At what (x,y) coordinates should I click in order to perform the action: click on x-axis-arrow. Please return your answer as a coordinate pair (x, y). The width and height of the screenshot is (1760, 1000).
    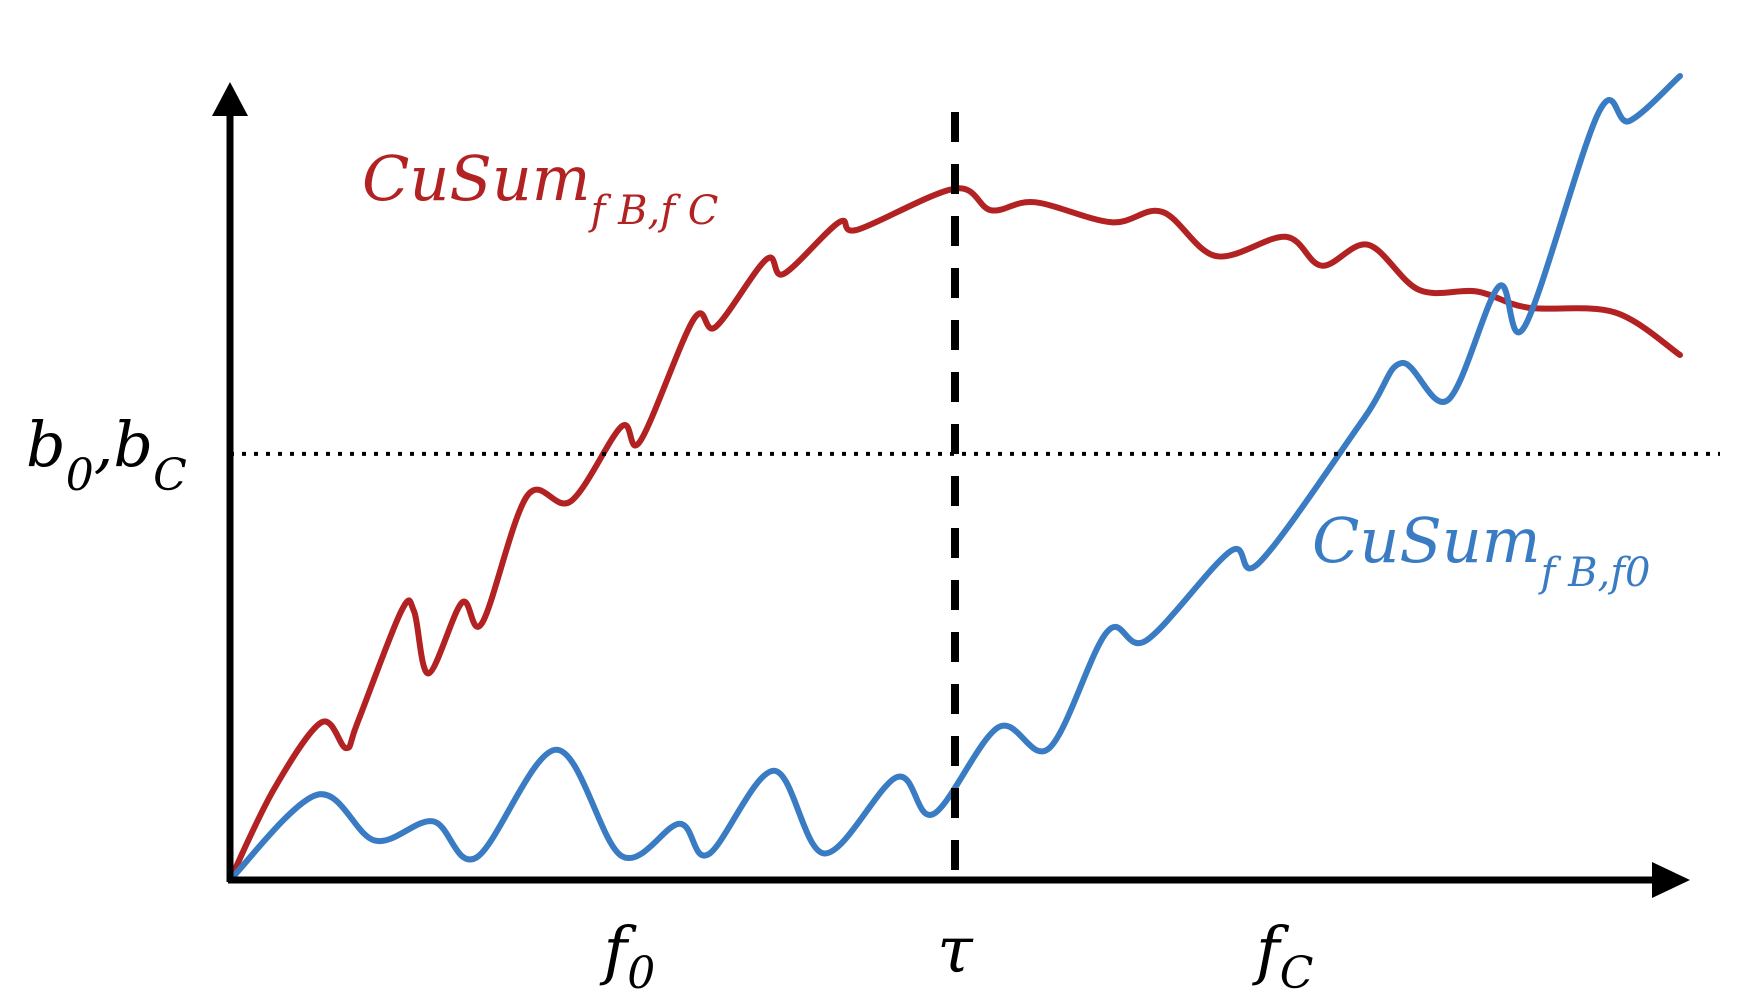
    Looking at the image, I should click on (1671, 880).